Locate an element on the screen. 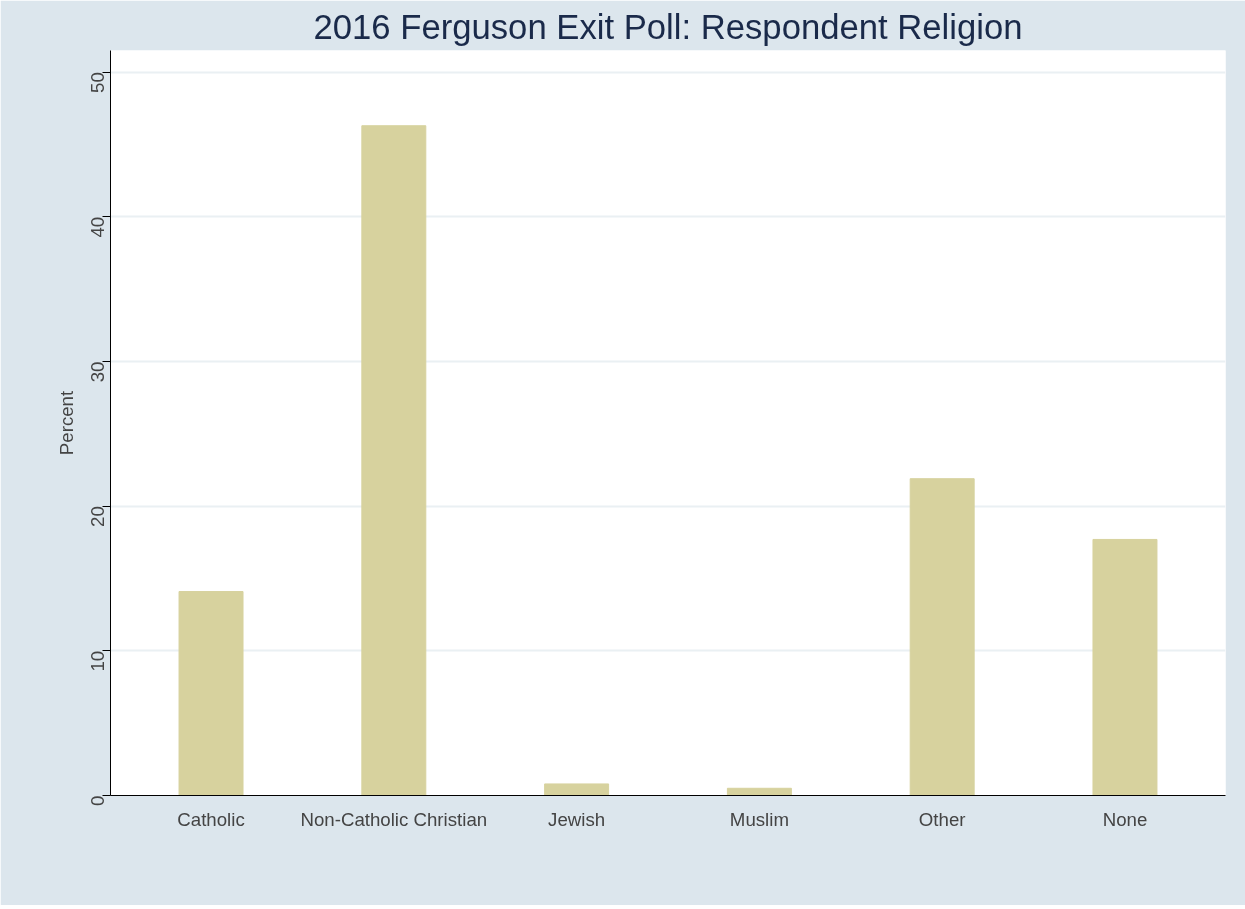  x-tick-label: None is located at coordinates (1125, 819).